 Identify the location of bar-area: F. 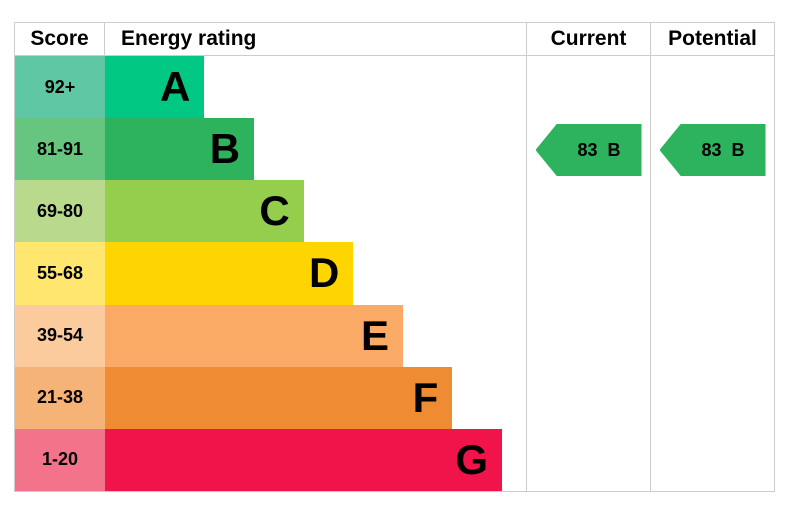
(315, 397).